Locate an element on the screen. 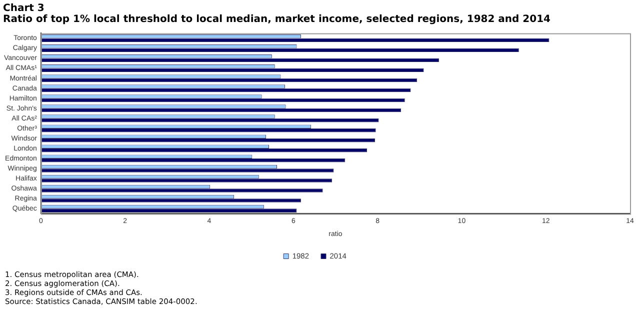 The height and width of the screenshot is (320, 640). chart-subtitle: Ratio of top 1% local threshold to local median, market income, selected regions, 1982 and 2014 is located at coordinates (277, 19).